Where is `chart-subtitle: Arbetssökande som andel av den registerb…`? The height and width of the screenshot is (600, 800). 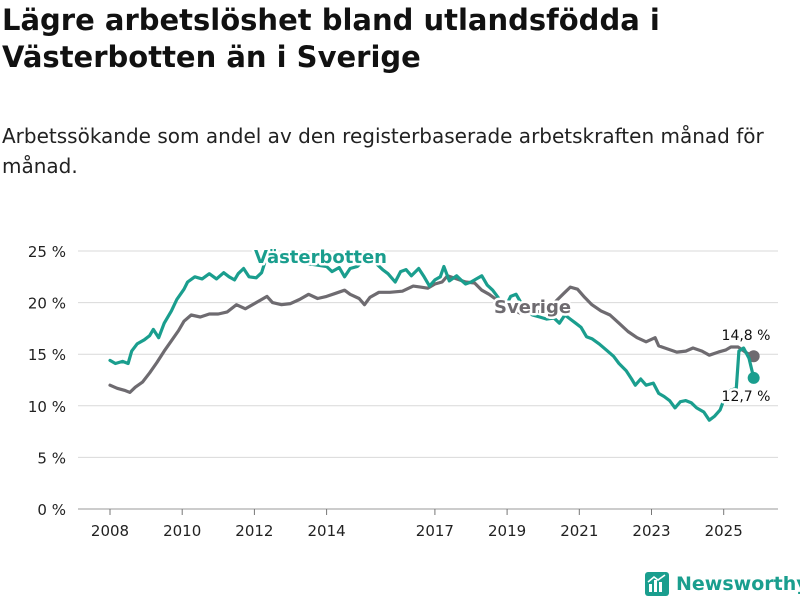 chart-subtitle: Arbetssökande som andel av den registerb… is located at coordinates (383, 151).